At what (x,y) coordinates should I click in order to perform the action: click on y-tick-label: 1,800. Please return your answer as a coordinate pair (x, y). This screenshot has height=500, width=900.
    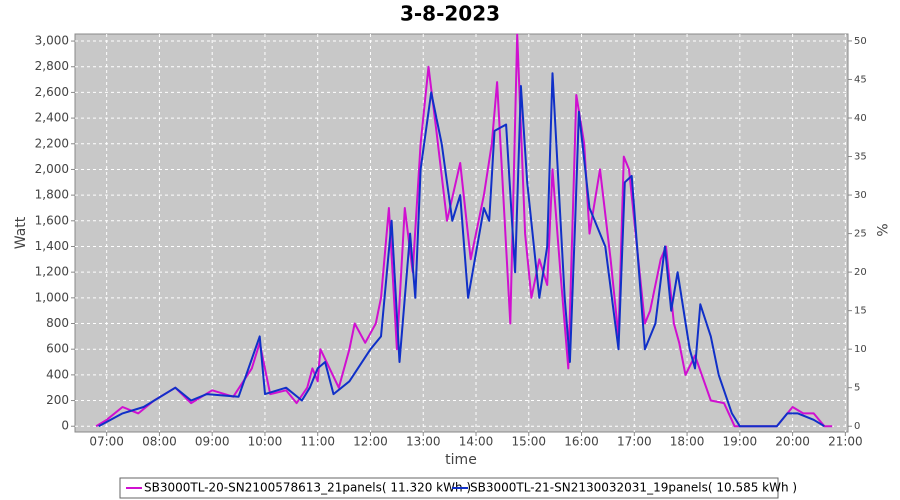
    Looking at the image, I should click on (52, 195).